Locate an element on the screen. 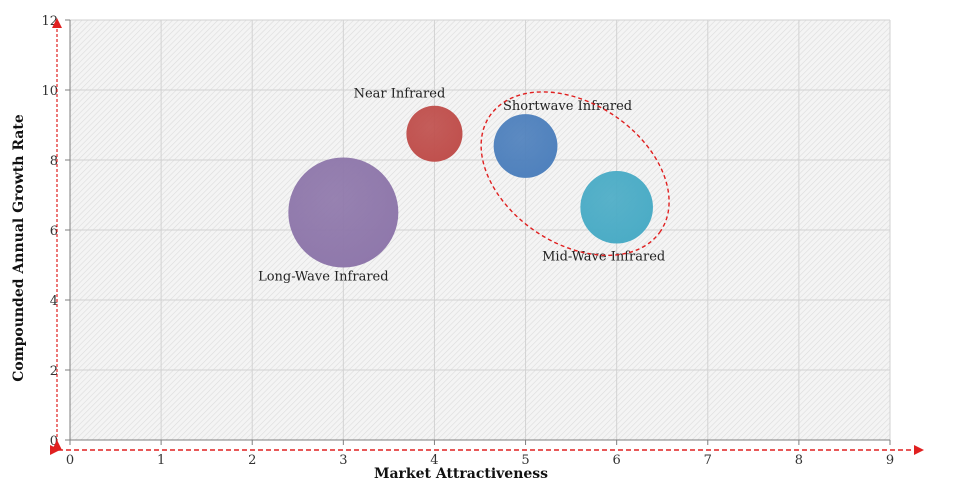 This screenshot has width=954, height=497. x-tick-label-5: 5 is located at coordinates (525, 460).